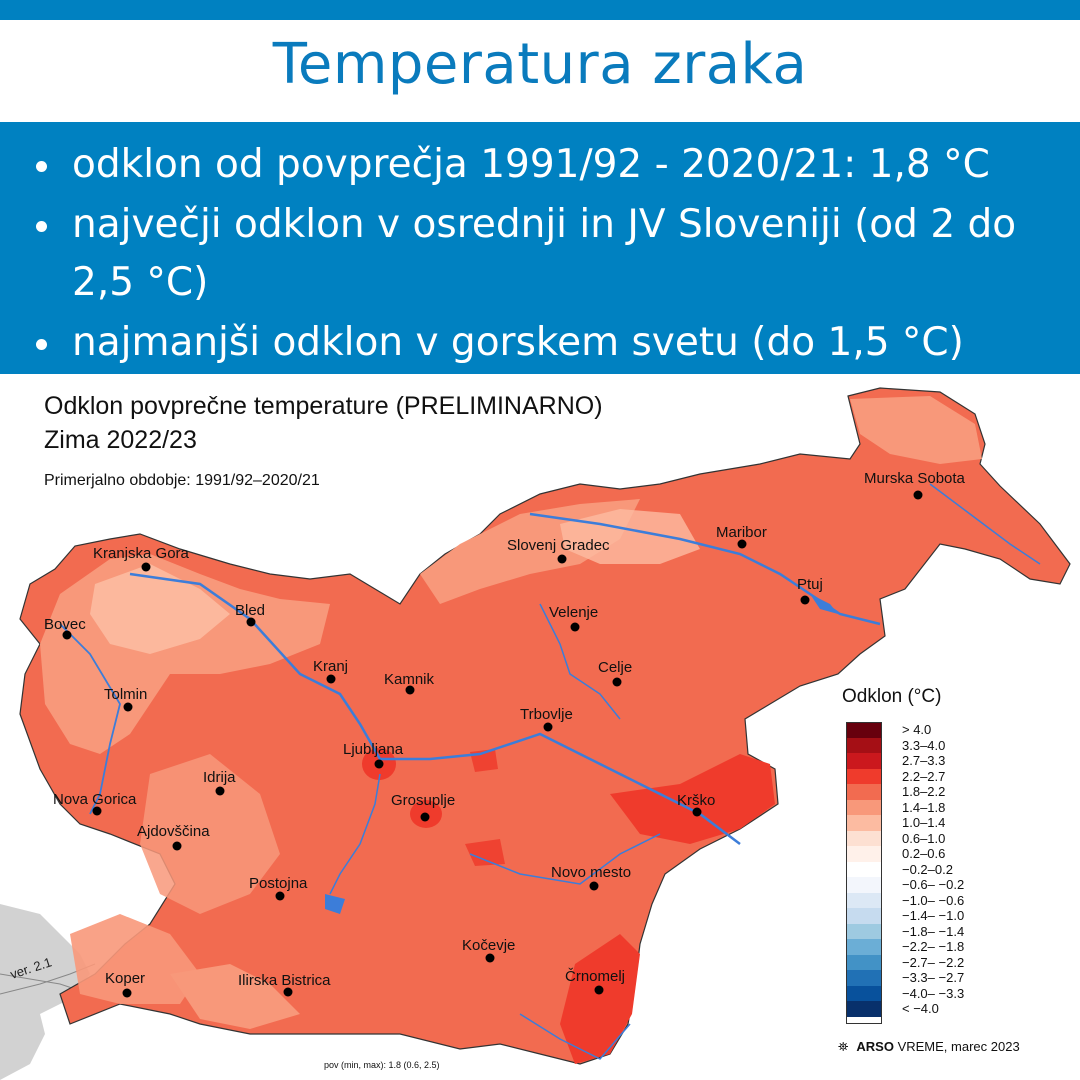 The width and height of the screenshot is (1080, 1080). What do you see at coordinates (905, 776) in the screenshot?
I see `legend-row: 2.2–2.7` at bounding box center [905, 776].